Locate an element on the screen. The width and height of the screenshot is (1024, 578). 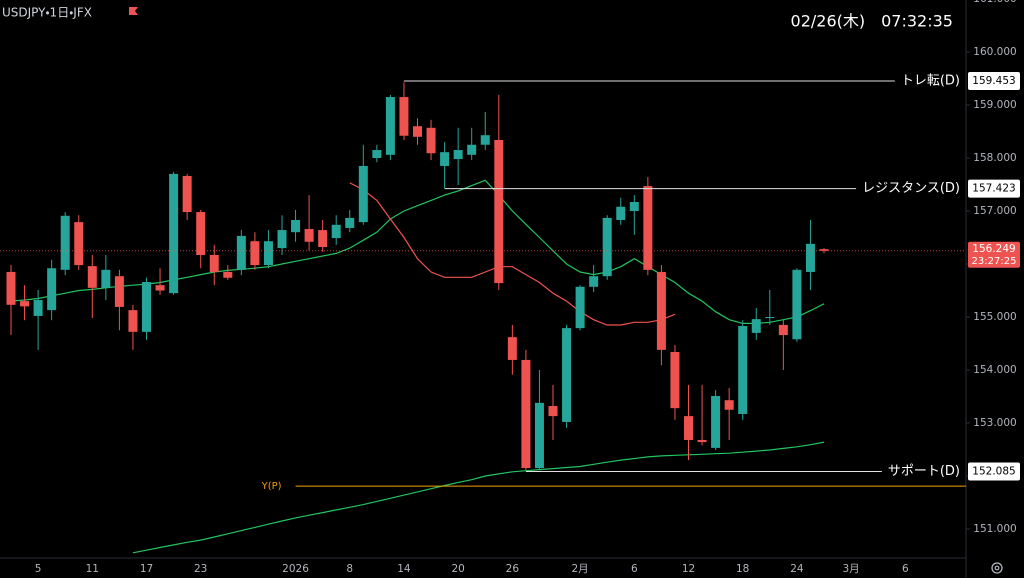
y-tick-label: 151.000 is located at coordinates (994, 529).